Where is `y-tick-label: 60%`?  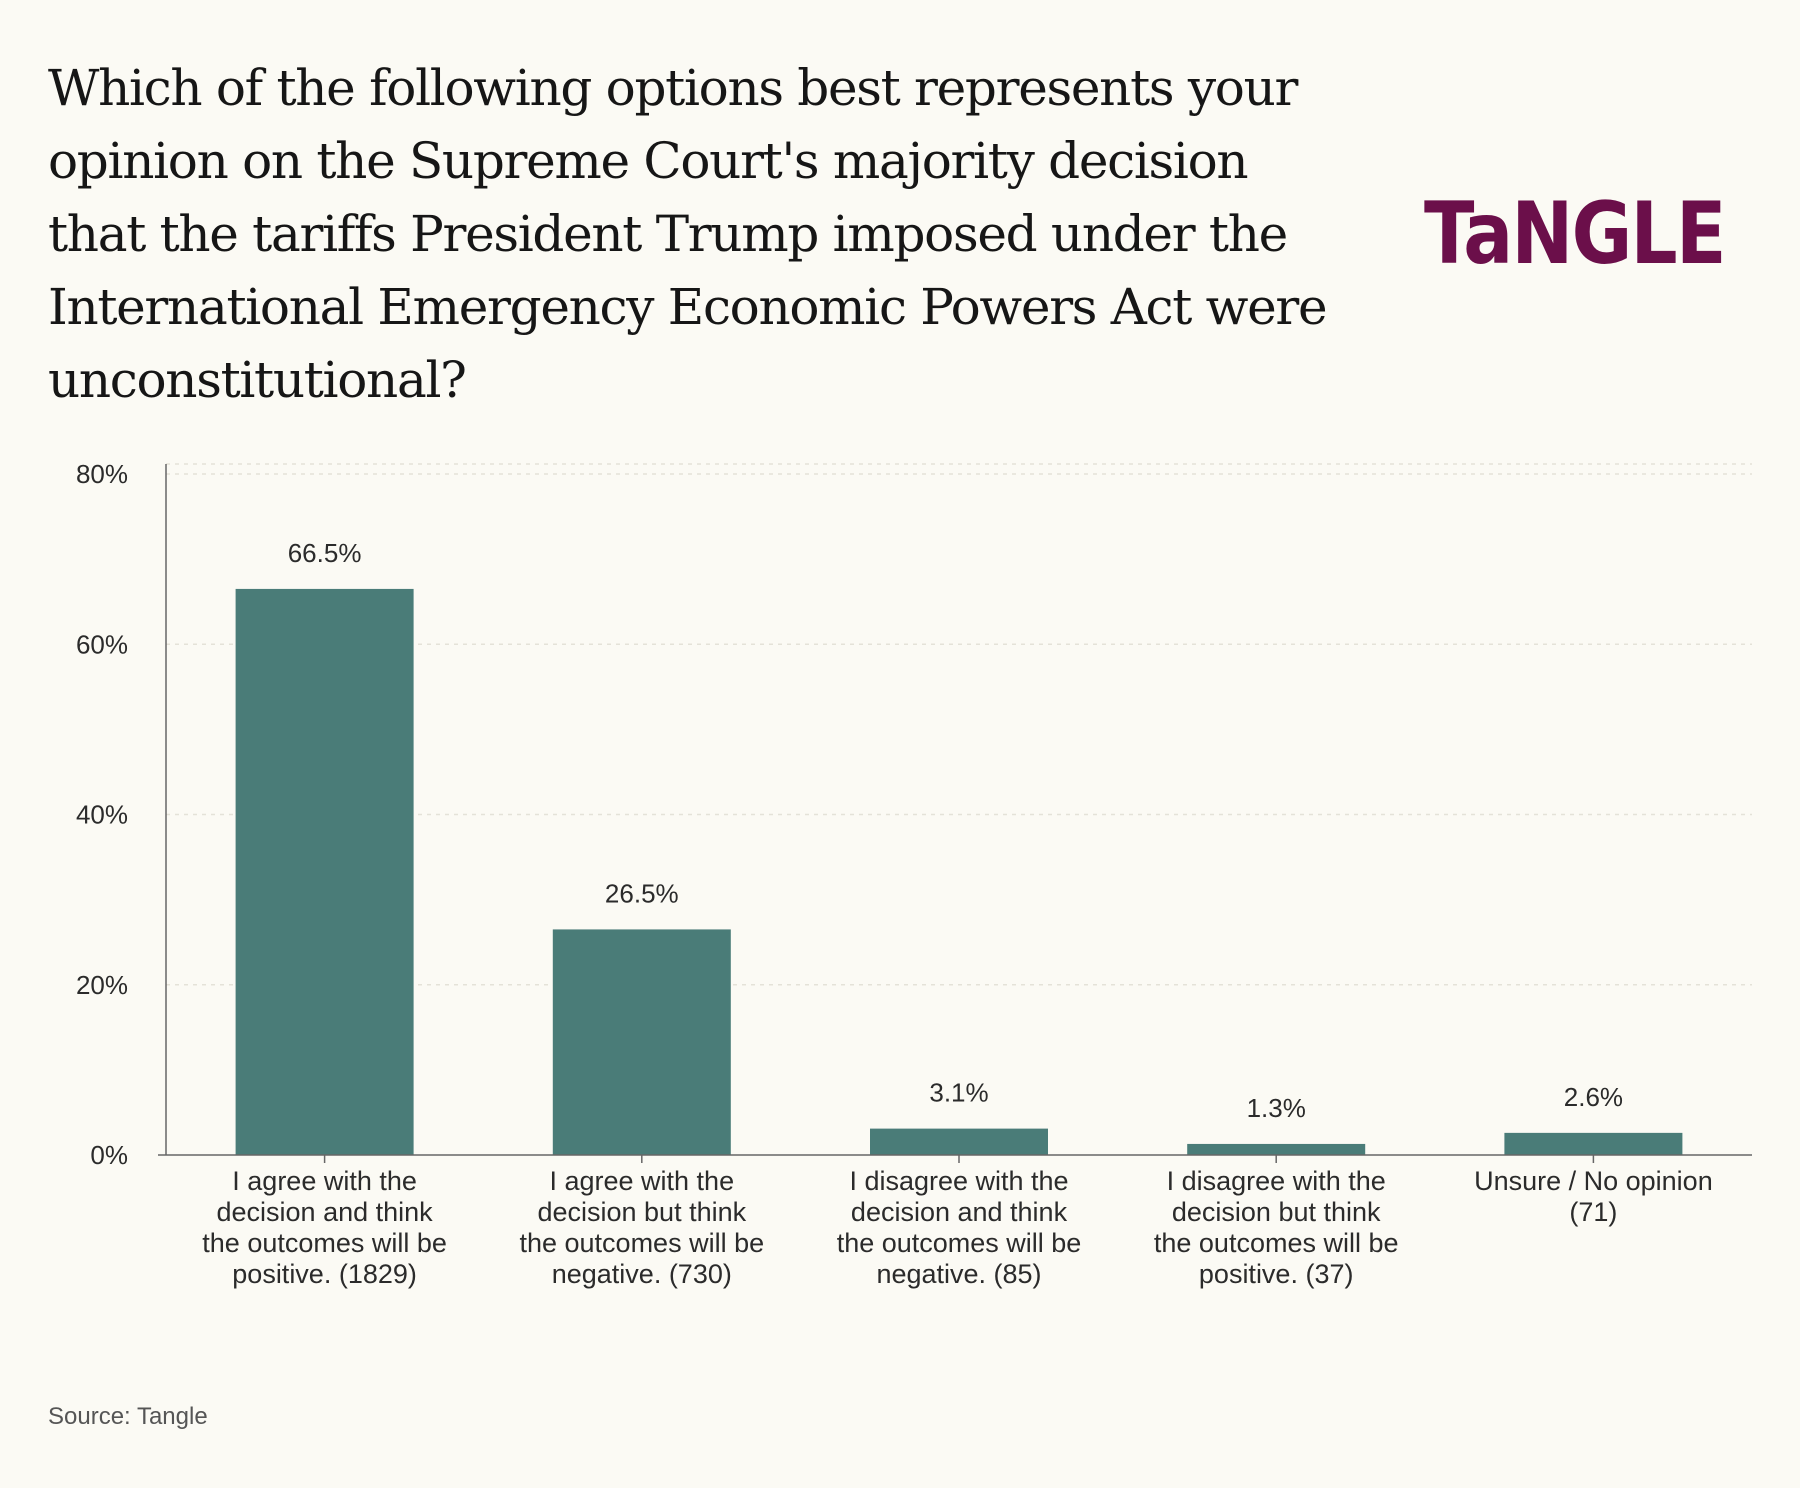 y-tick-label: 60% is located at coordinates (102, 644).